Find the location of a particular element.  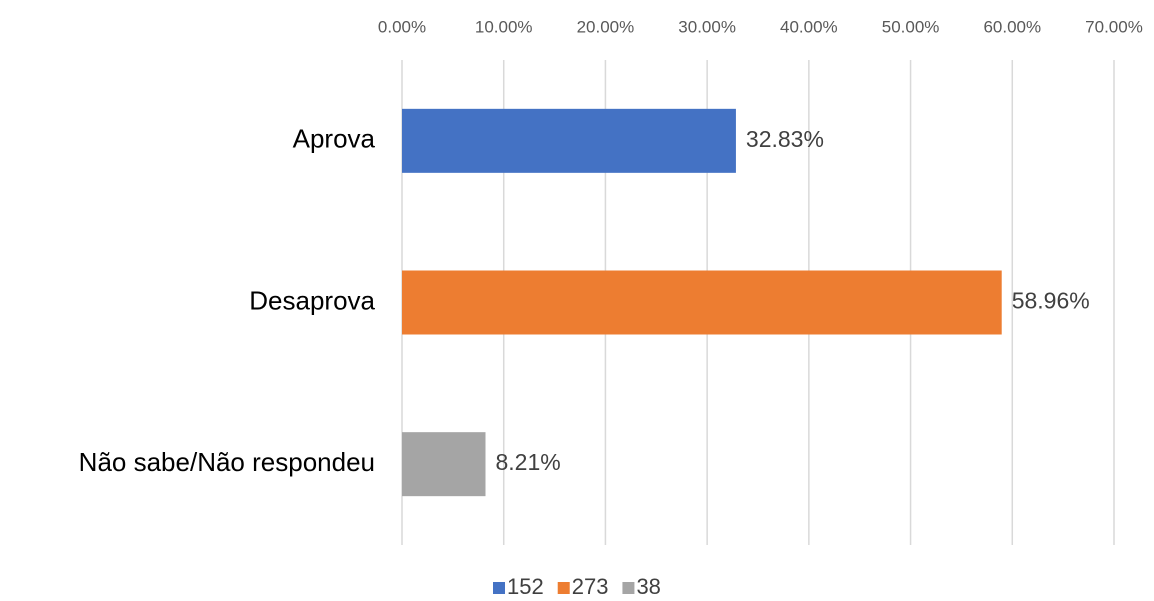

value-label: 32.83% is located at coordinates (785, 139).